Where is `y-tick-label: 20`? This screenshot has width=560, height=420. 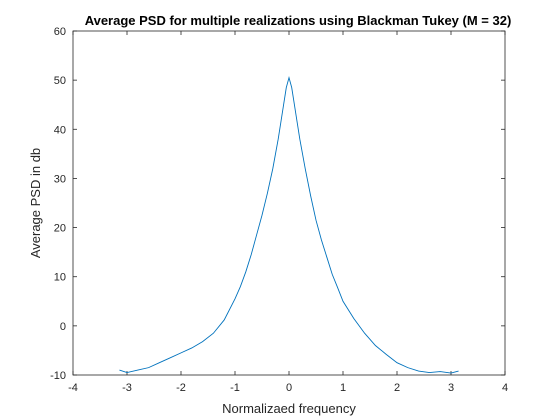
y-tick-label: 20 is located at coordinates (60, 229).